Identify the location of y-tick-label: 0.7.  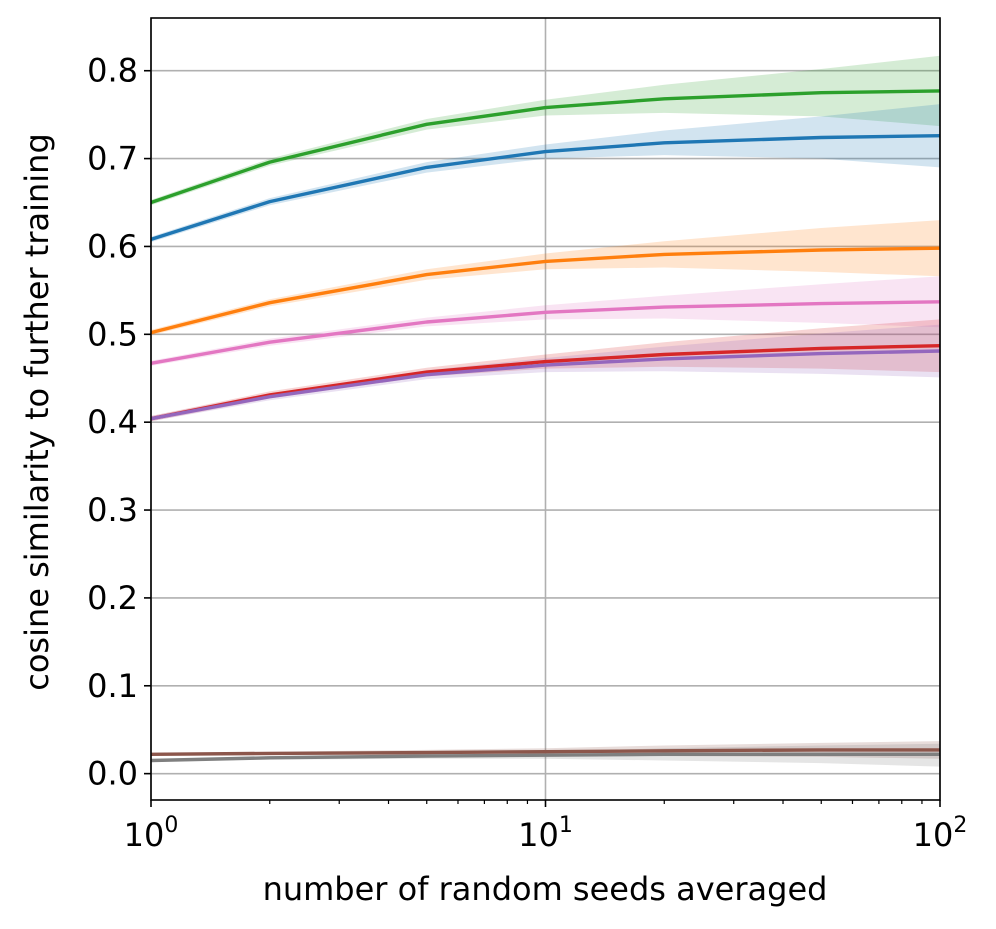
(112, 159).